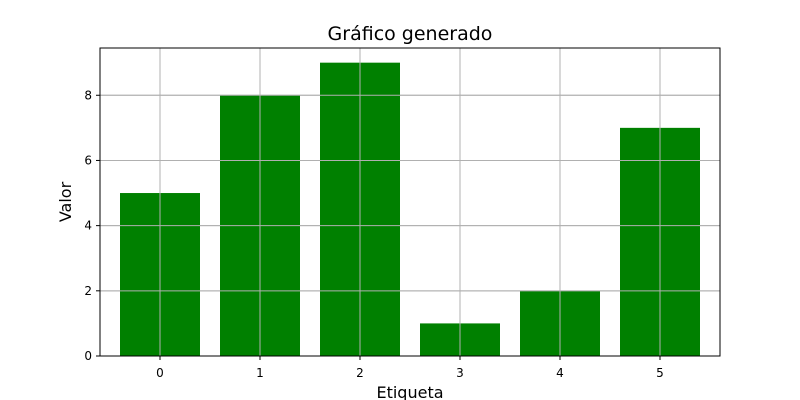 This screenshot has width=800, height=400. Describe the element at coordinates (560, 373) in the screenshot. I see `x-tick-label: 4` at that location.